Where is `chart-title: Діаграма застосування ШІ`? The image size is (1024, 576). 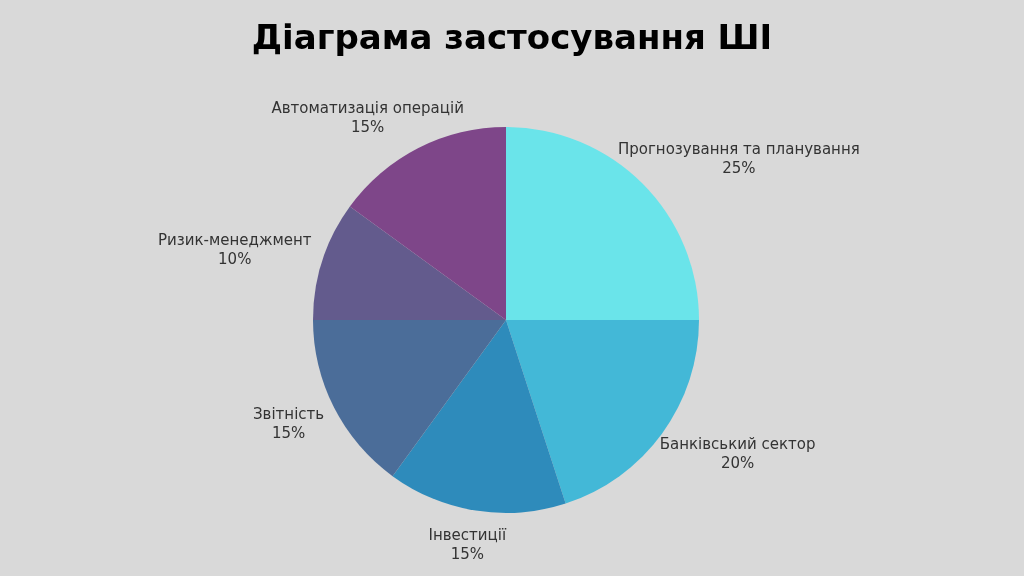
chart-title: Діаграма застосування ШІ is located at coordinates (512, 37).